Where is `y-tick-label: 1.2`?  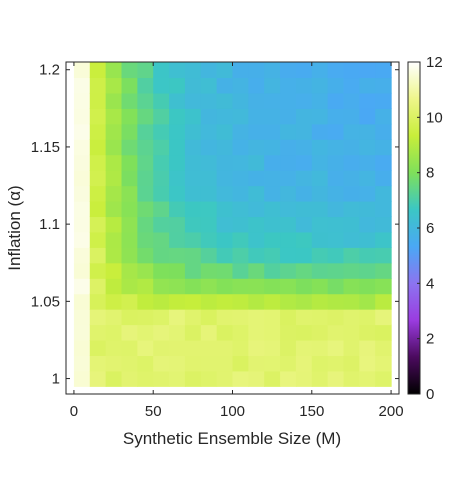
y-tick-label: 1.2 is located at coordinates (49, 70).